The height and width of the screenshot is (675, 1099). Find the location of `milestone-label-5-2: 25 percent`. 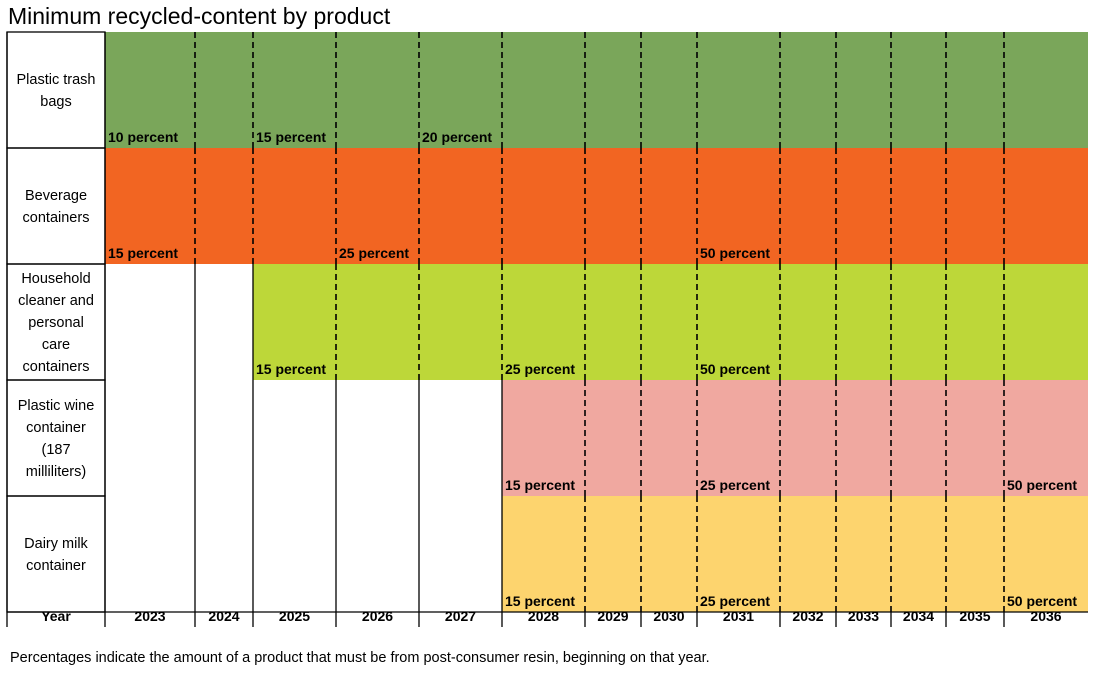

milestone-label-5-2: 25 percent is located at coordinates (735, 601).